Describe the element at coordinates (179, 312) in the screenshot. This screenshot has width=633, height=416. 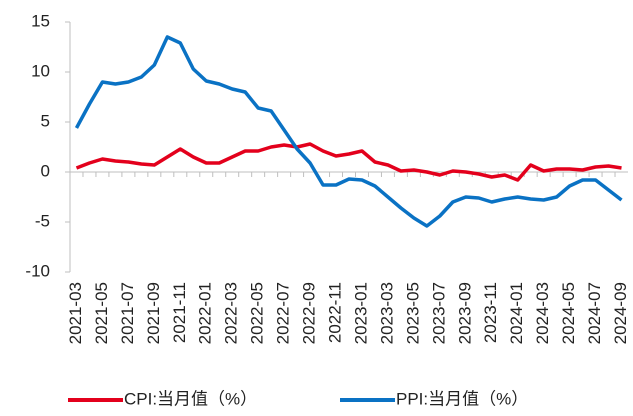
I see `x-tick-label: 2021-11` at that location.